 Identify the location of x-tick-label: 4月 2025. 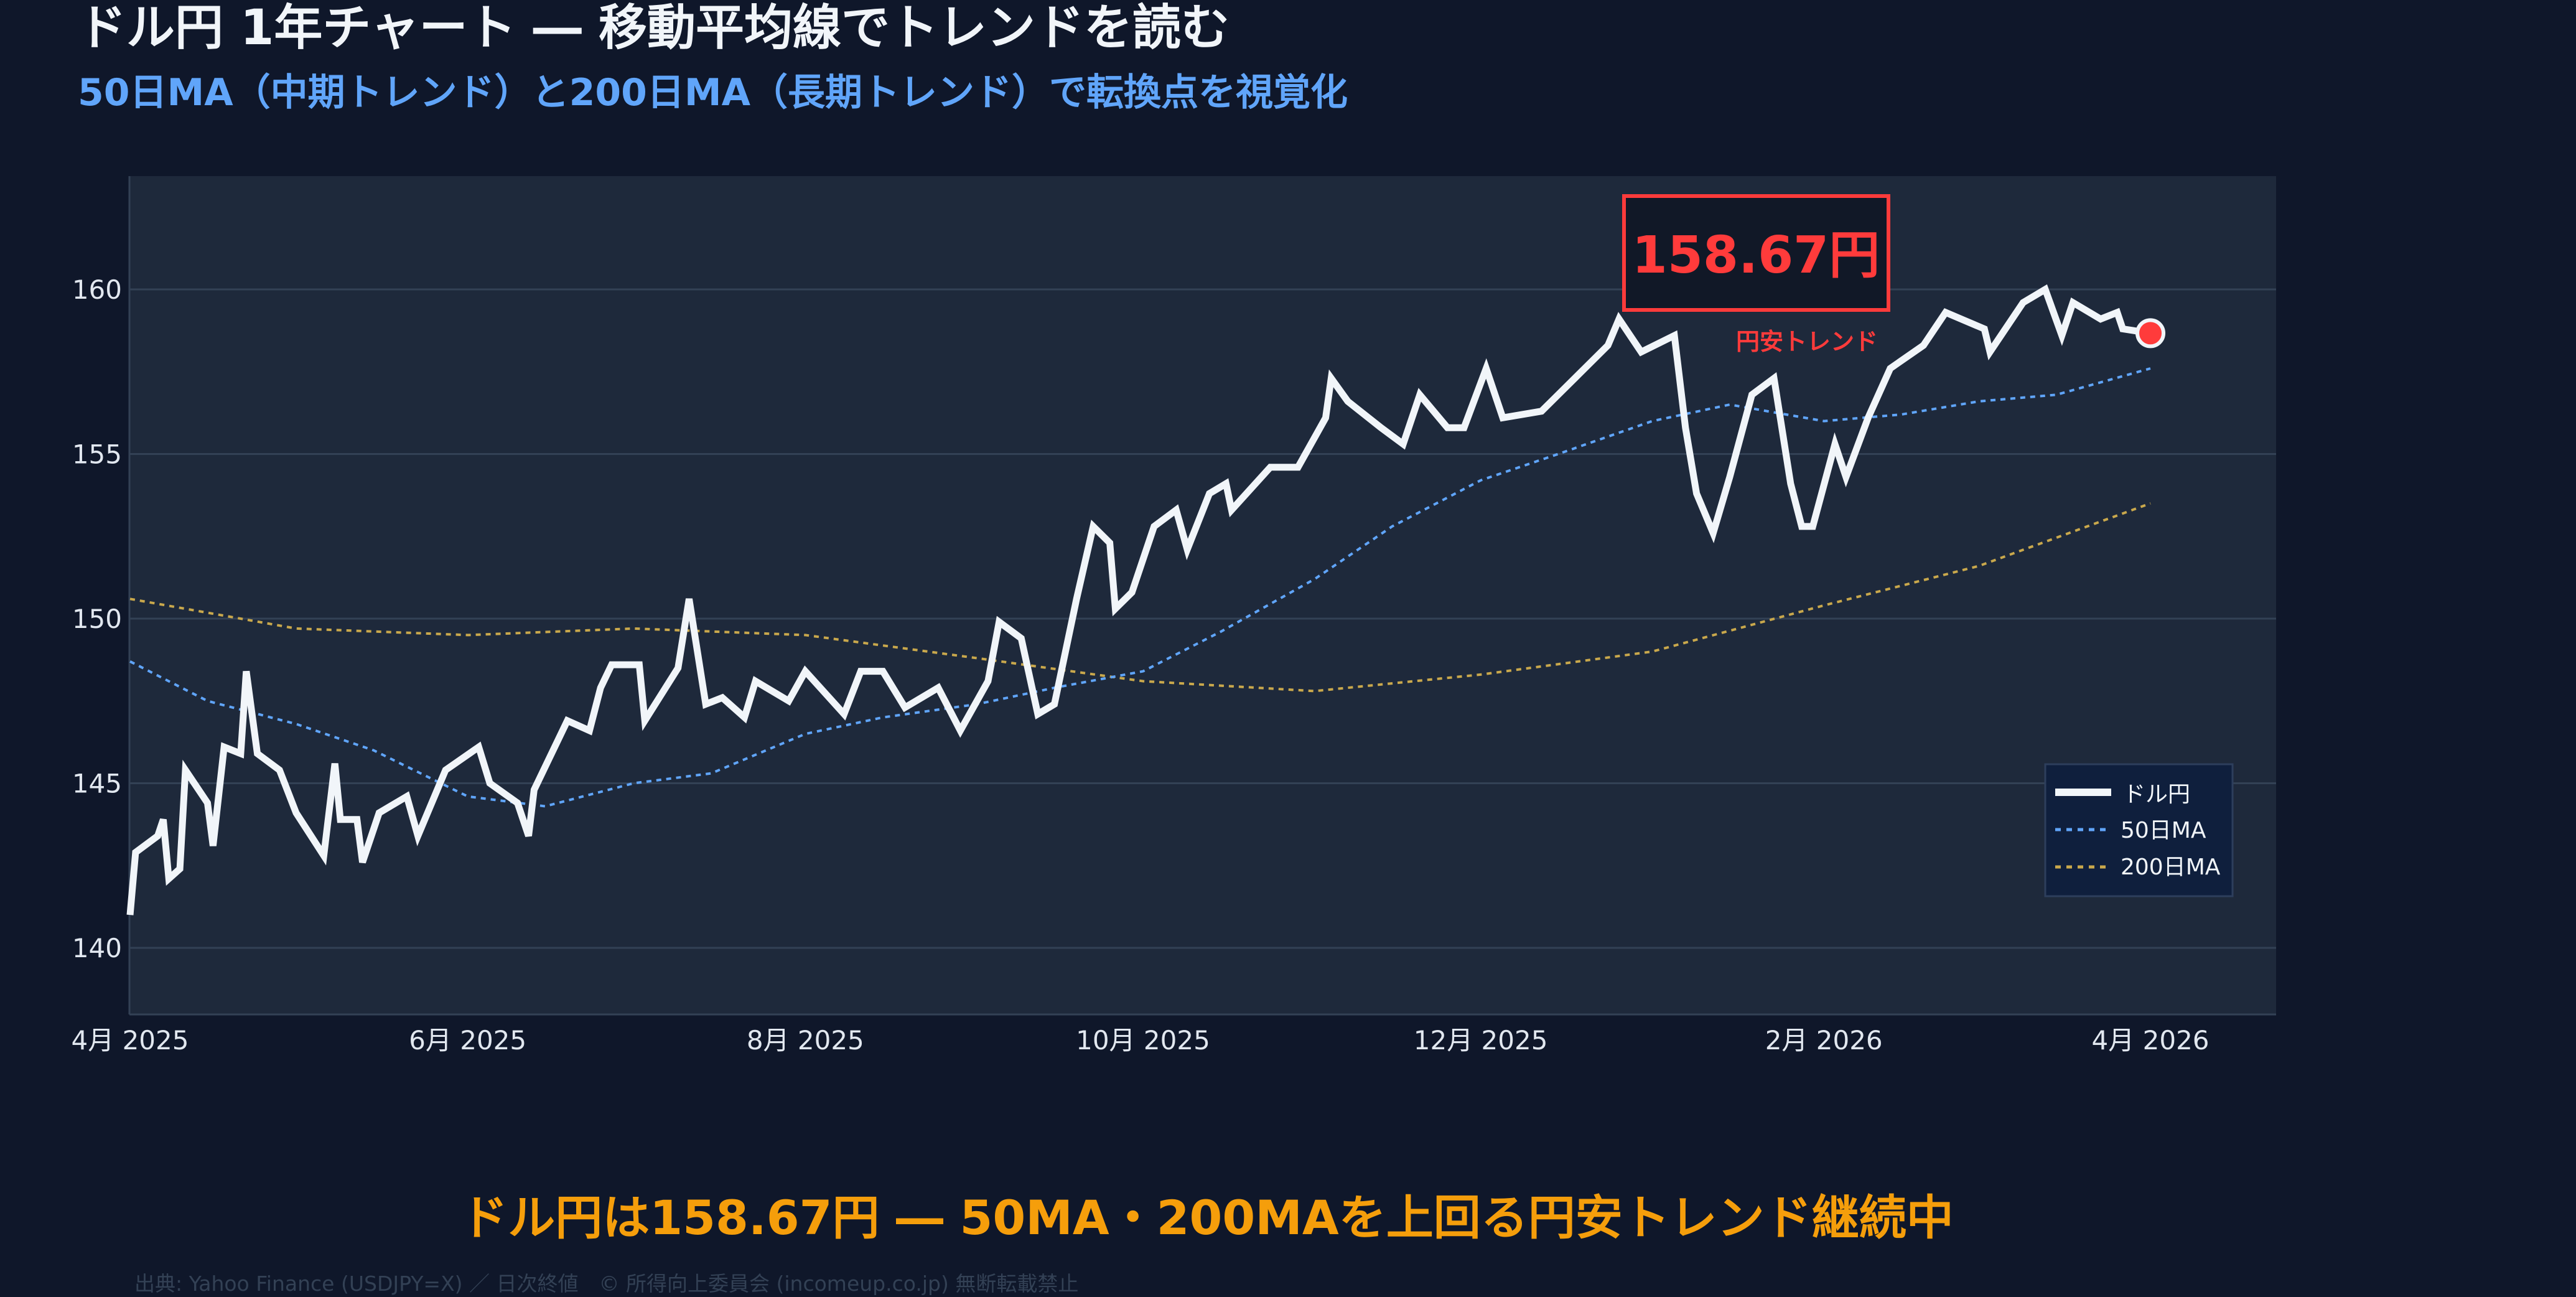
(130, 1040).